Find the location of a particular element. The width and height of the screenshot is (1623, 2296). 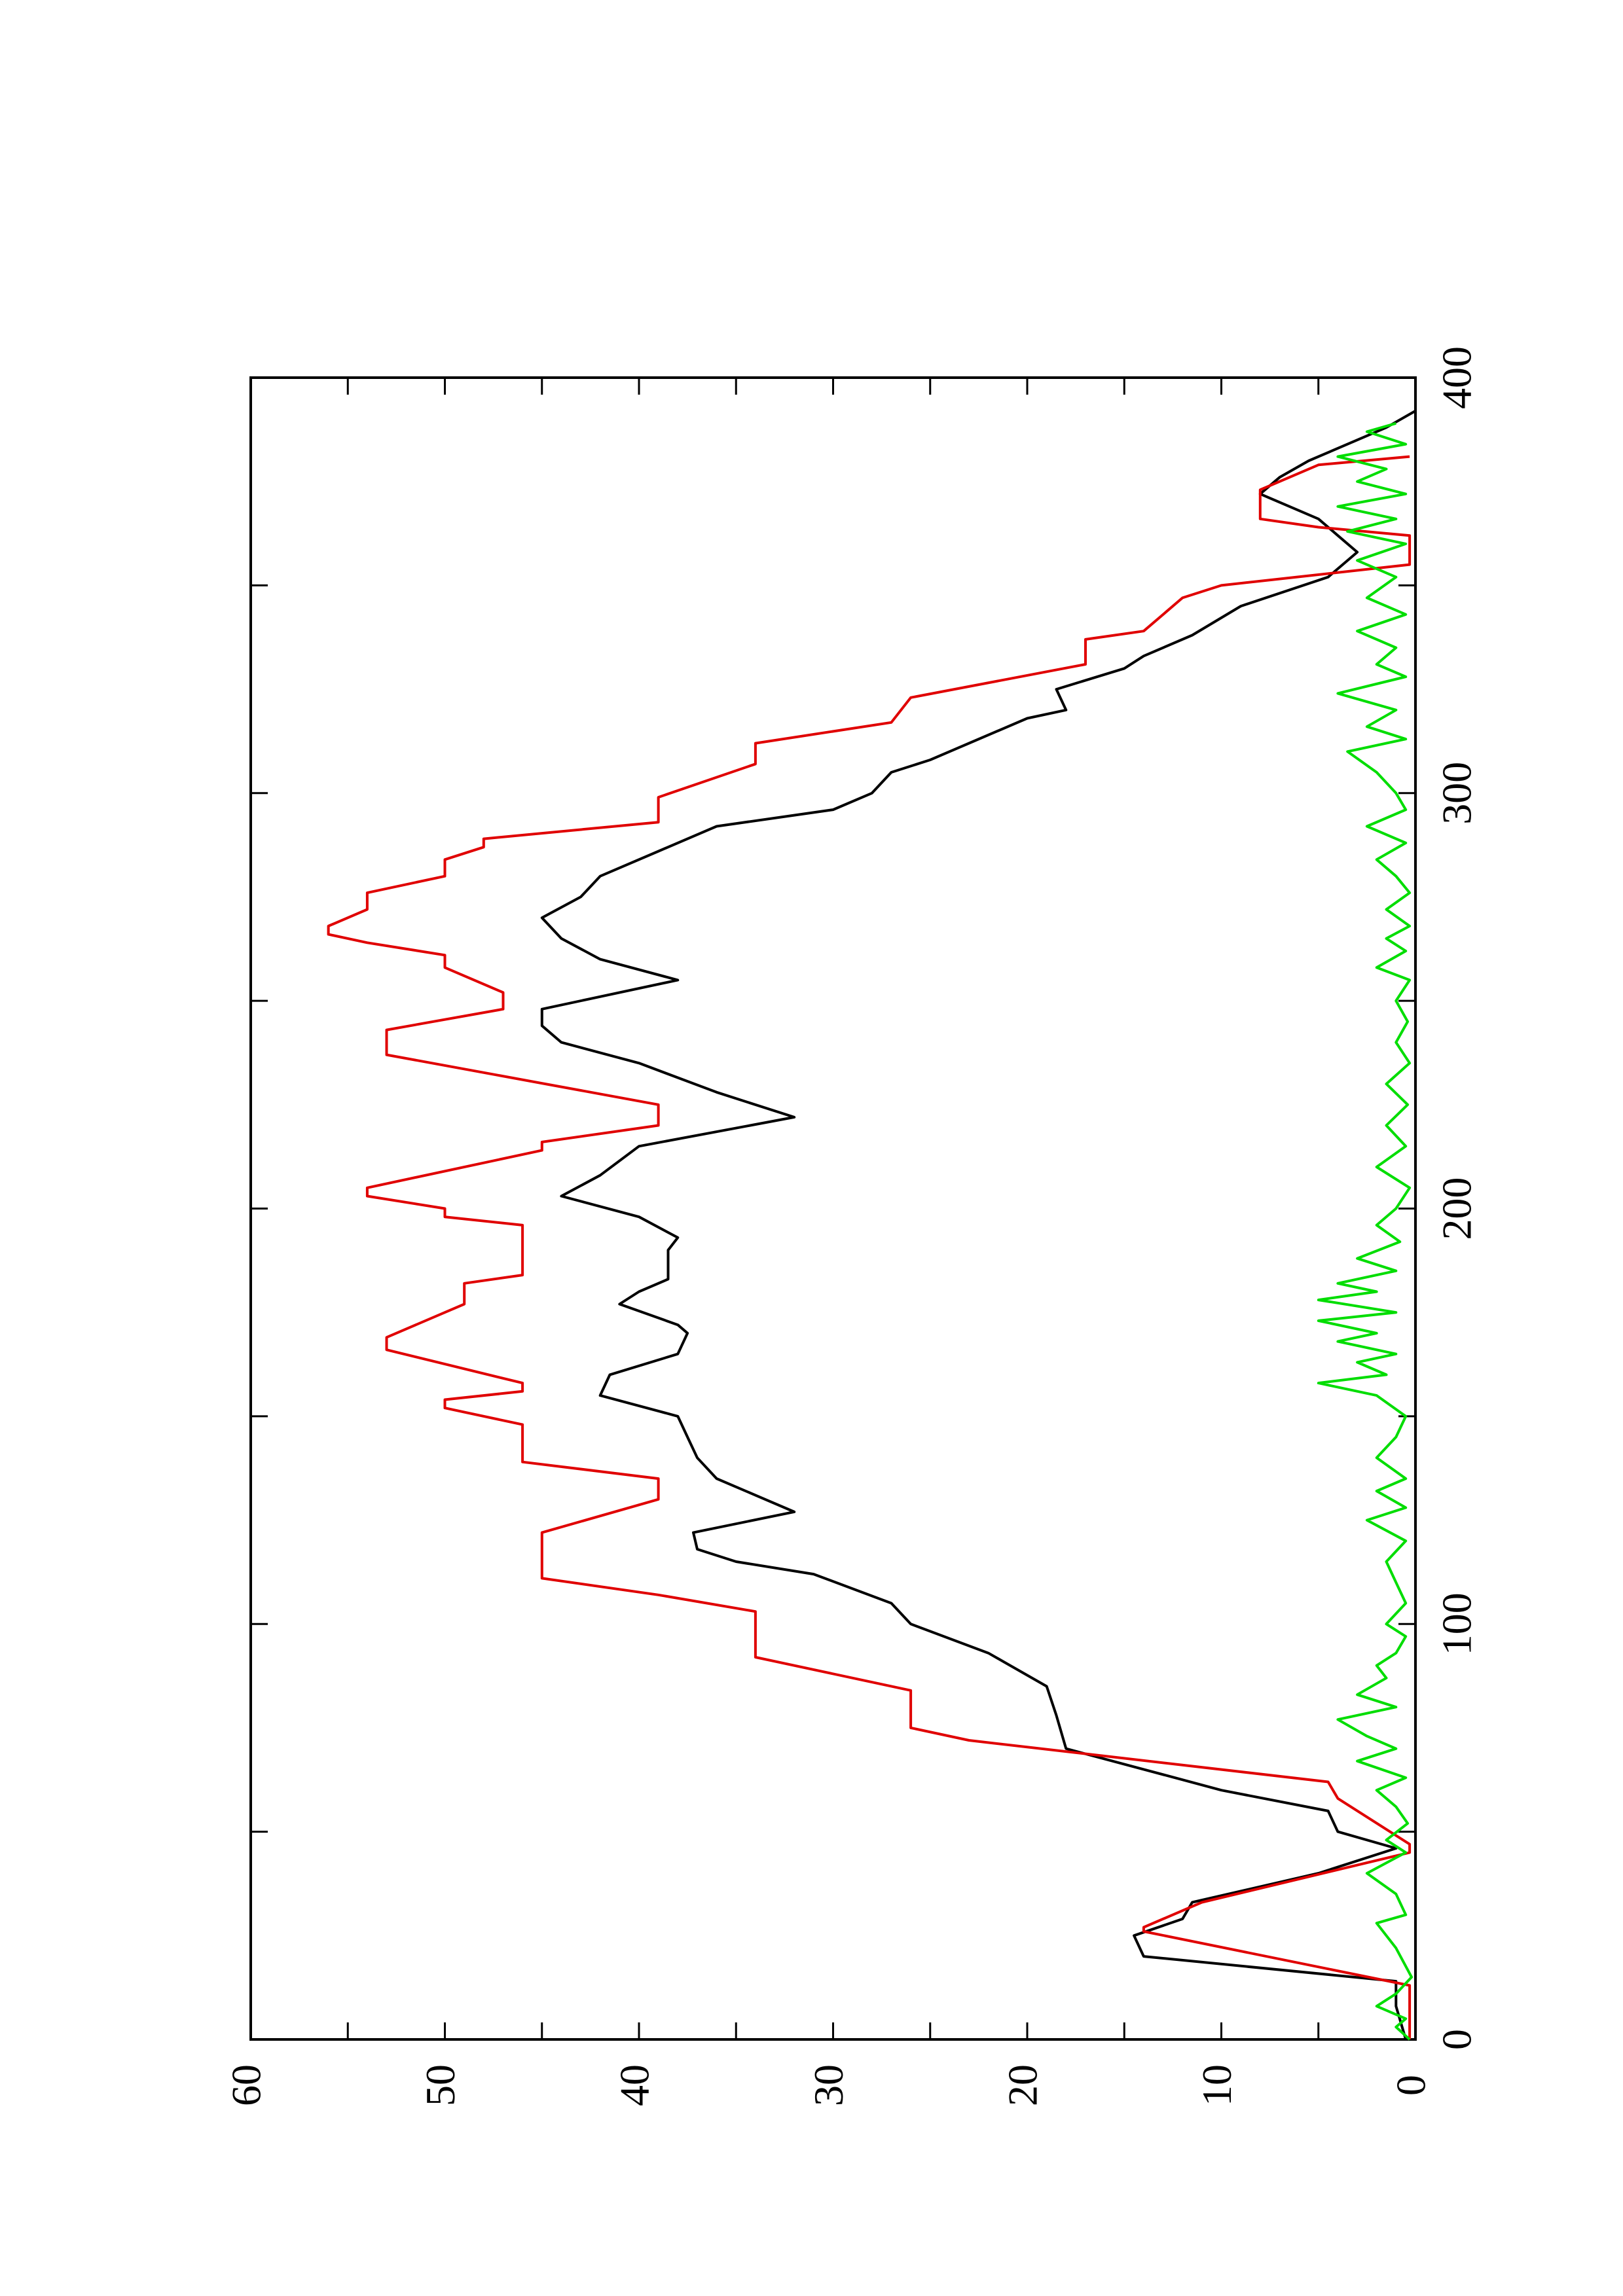

x-tick-label: 200 is located at coordinates (1457, 1208).